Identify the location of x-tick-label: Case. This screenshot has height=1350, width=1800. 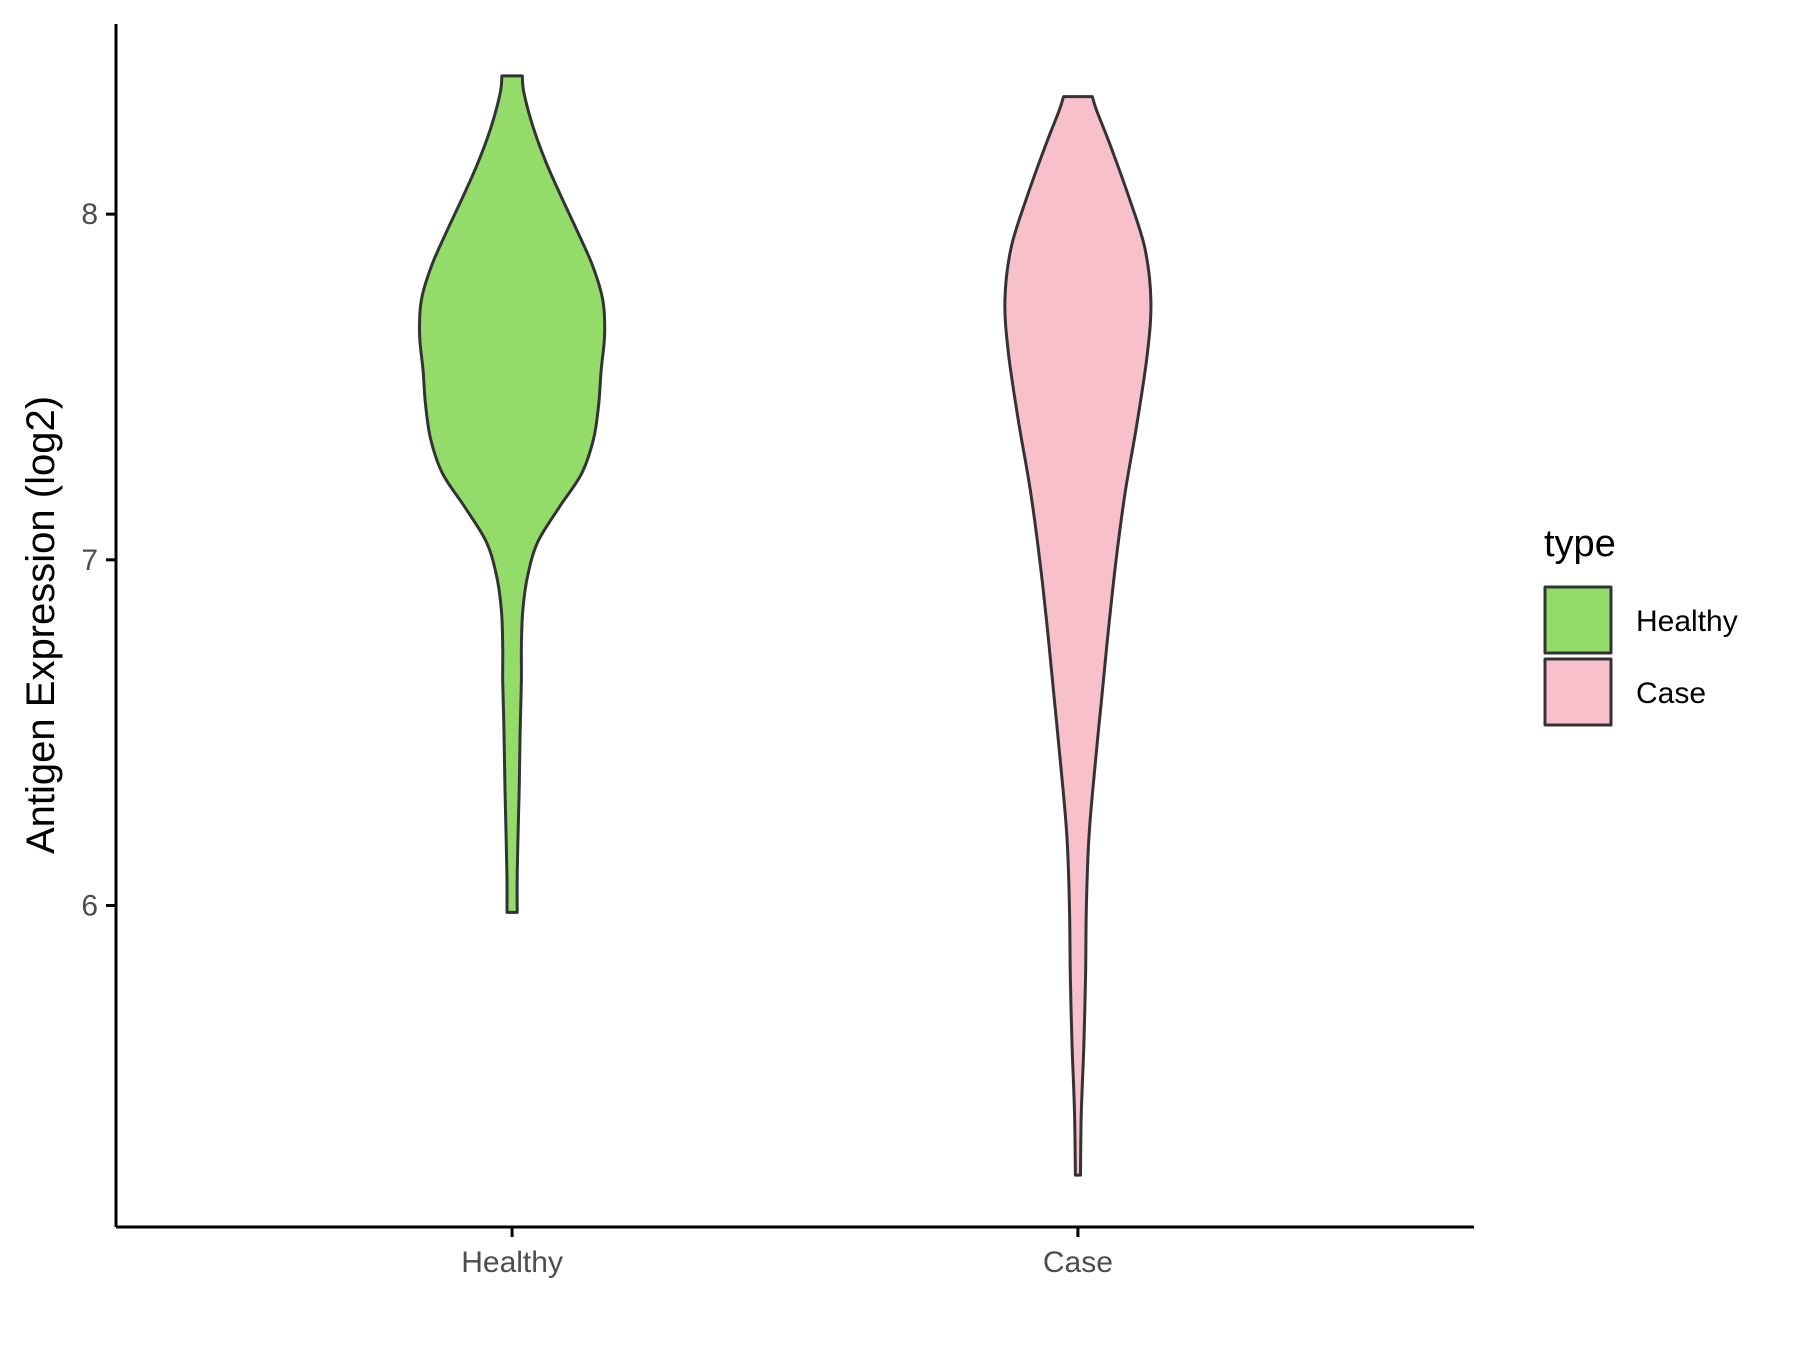
(1078, 1262).